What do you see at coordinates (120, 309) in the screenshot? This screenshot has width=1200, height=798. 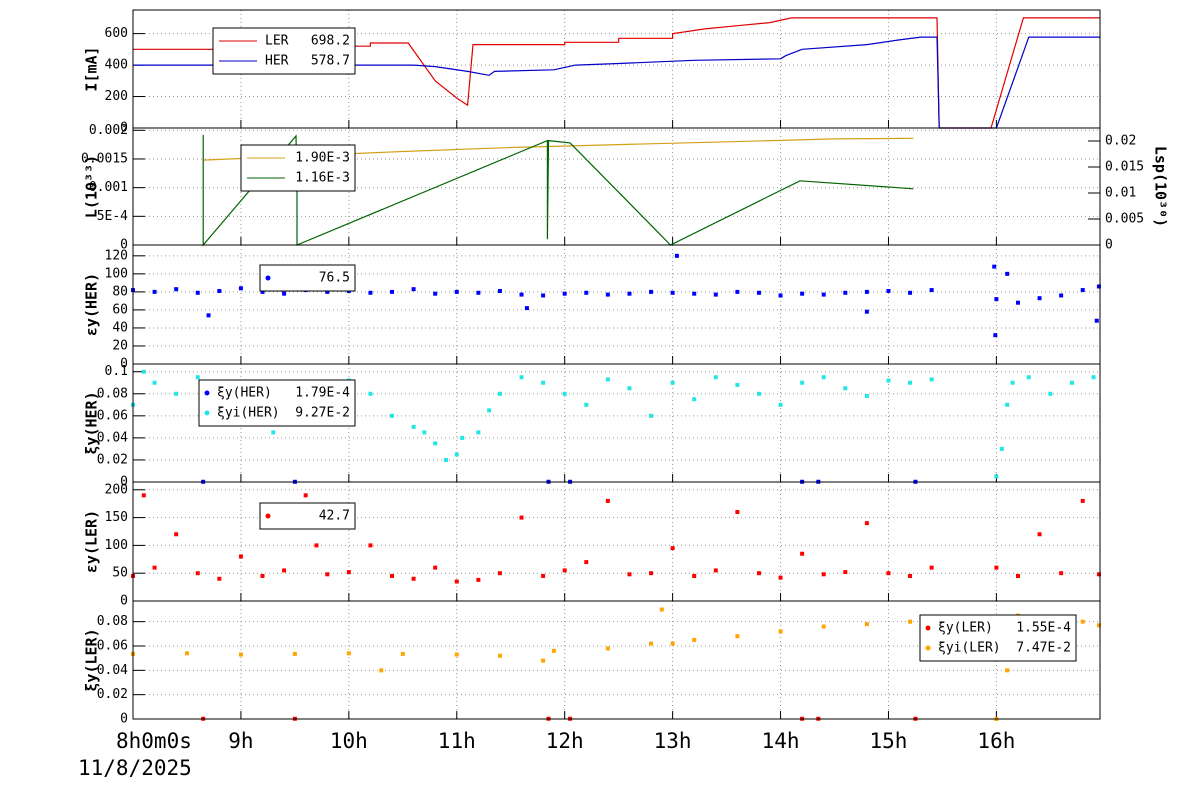 I see `y-tick-label: 60` at bounding box center [120, 309].